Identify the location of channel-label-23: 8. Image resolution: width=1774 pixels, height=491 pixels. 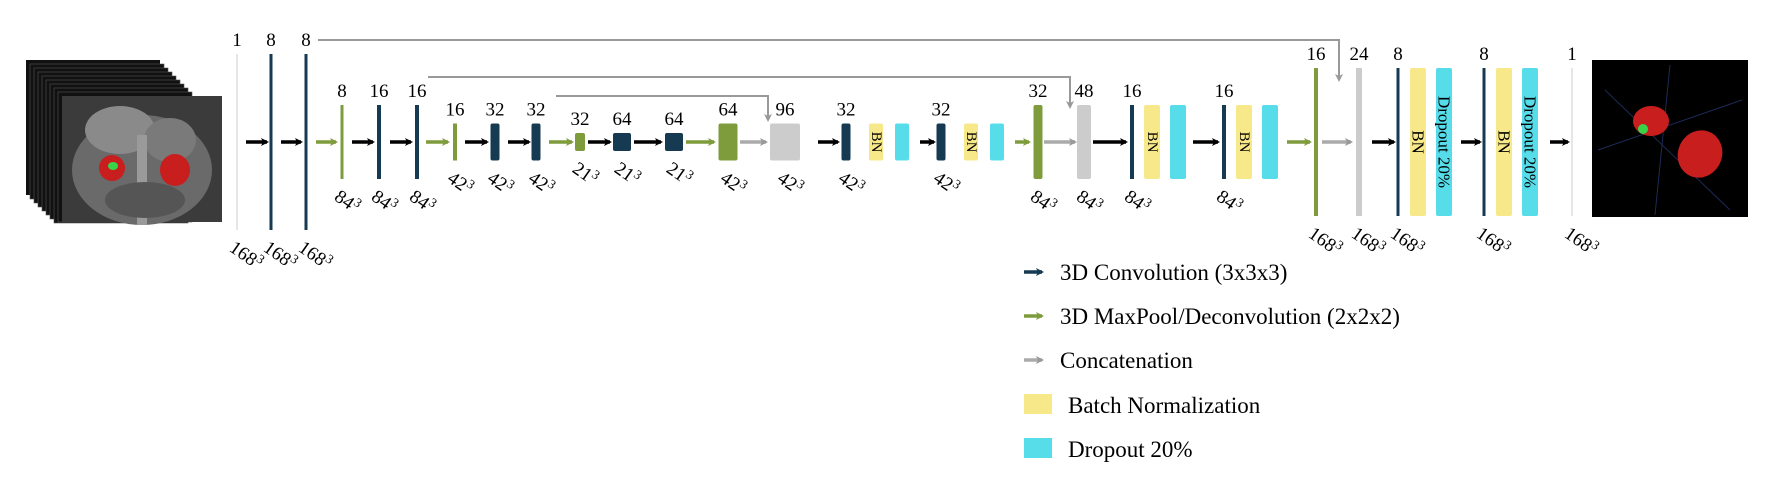
(1398, 54).